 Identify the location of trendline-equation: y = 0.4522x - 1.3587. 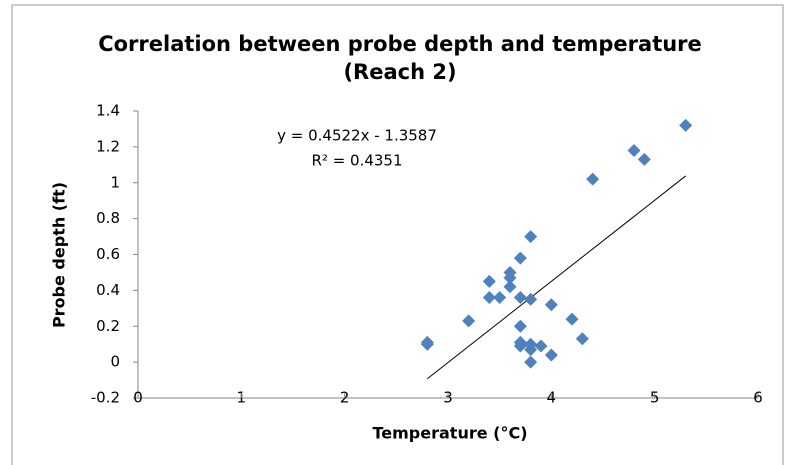
(357, 136).